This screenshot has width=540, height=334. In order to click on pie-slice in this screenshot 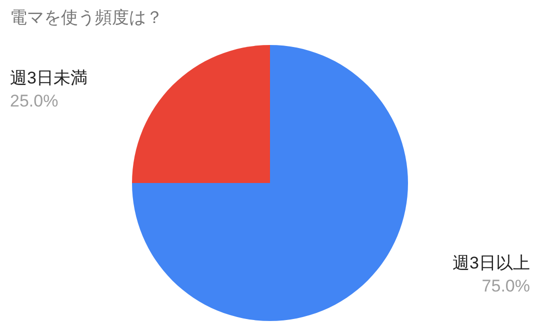, I will do `click(201, 114)`.